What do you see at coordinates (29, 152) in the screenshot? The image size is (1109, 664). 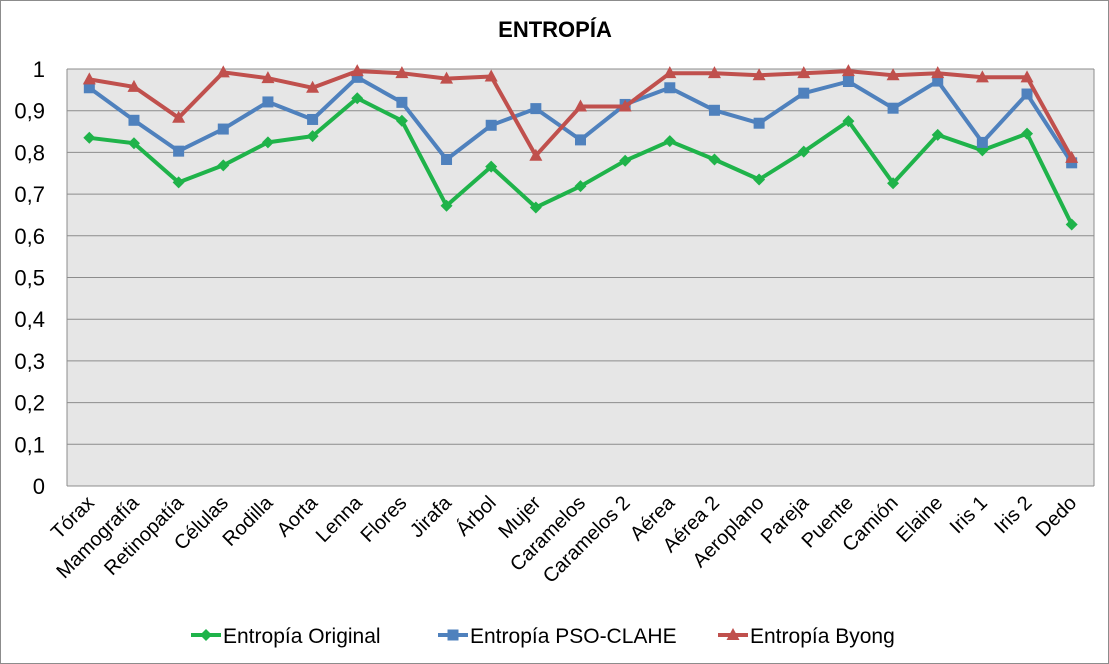 I see `y-tick-label: 0,8` at bounding box center [29, 152].